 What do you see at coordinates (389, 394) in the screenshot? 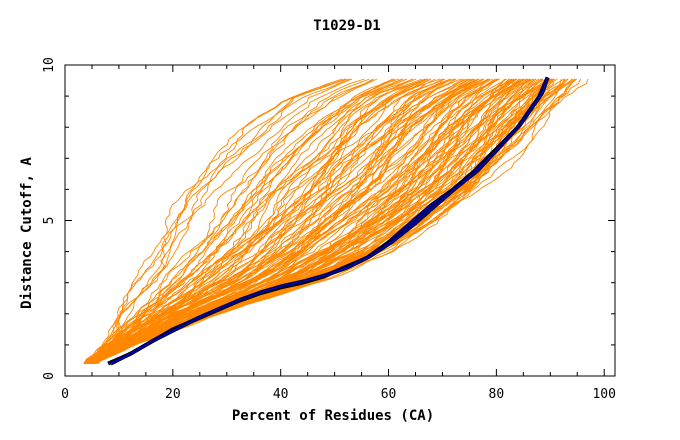
I see `x-tick-label: 60` at bounding box center [389, 394].